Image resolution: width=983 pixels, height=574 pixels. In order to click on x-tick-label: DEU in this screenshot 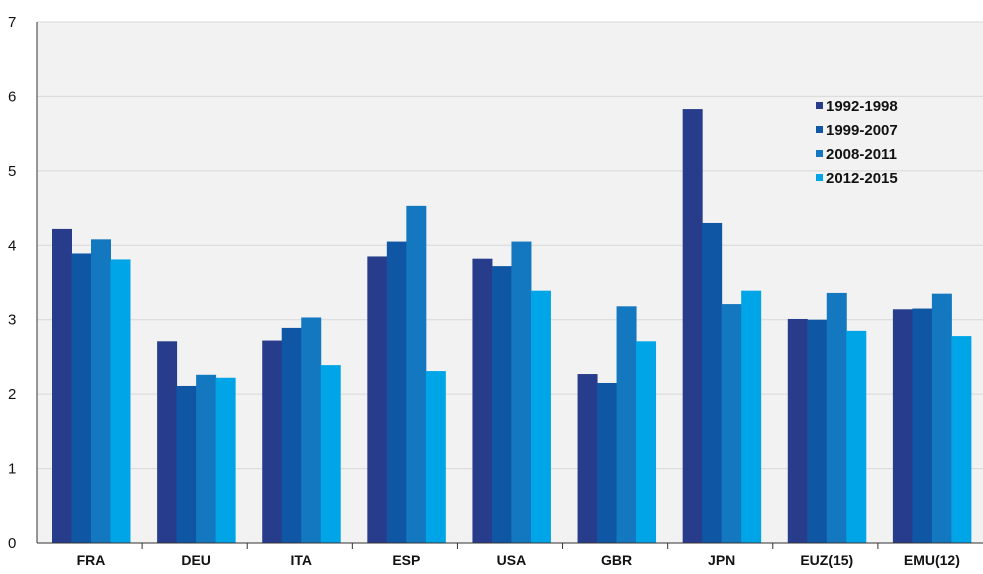, I will do `click(196, 560)`.